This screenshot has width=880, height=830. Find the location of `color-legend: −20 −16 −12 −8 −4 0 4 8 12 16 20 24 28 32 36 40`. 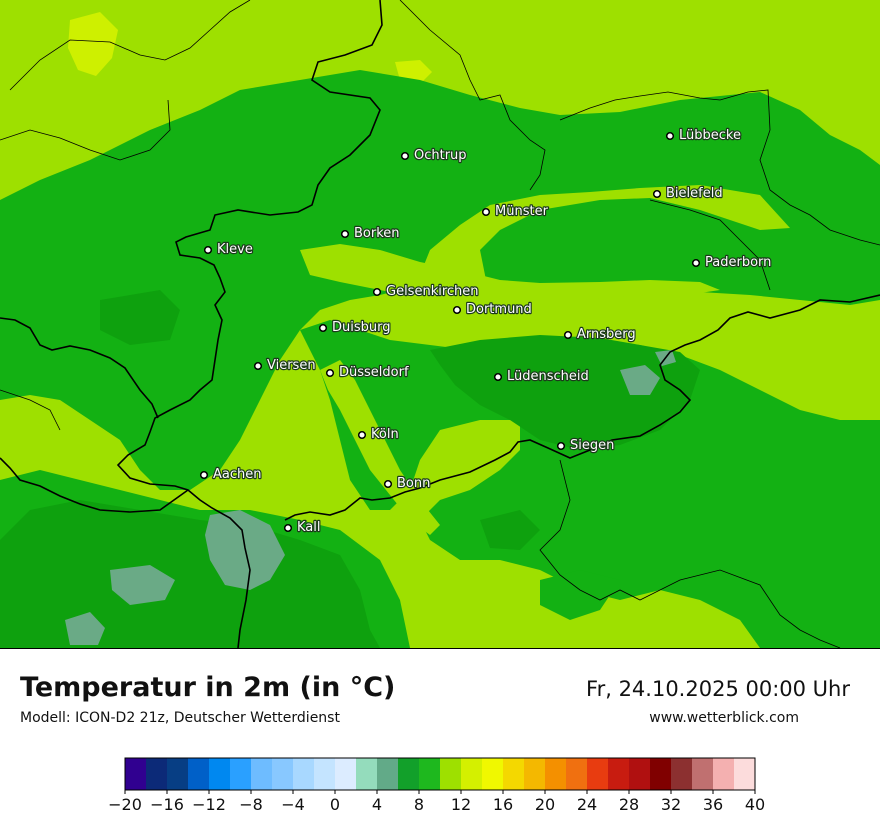

color-legend: −20 −16 −12 −8 −4 0 4 8 12 16 20 24 28 32 36 40 is located at coordinates (440, 790).